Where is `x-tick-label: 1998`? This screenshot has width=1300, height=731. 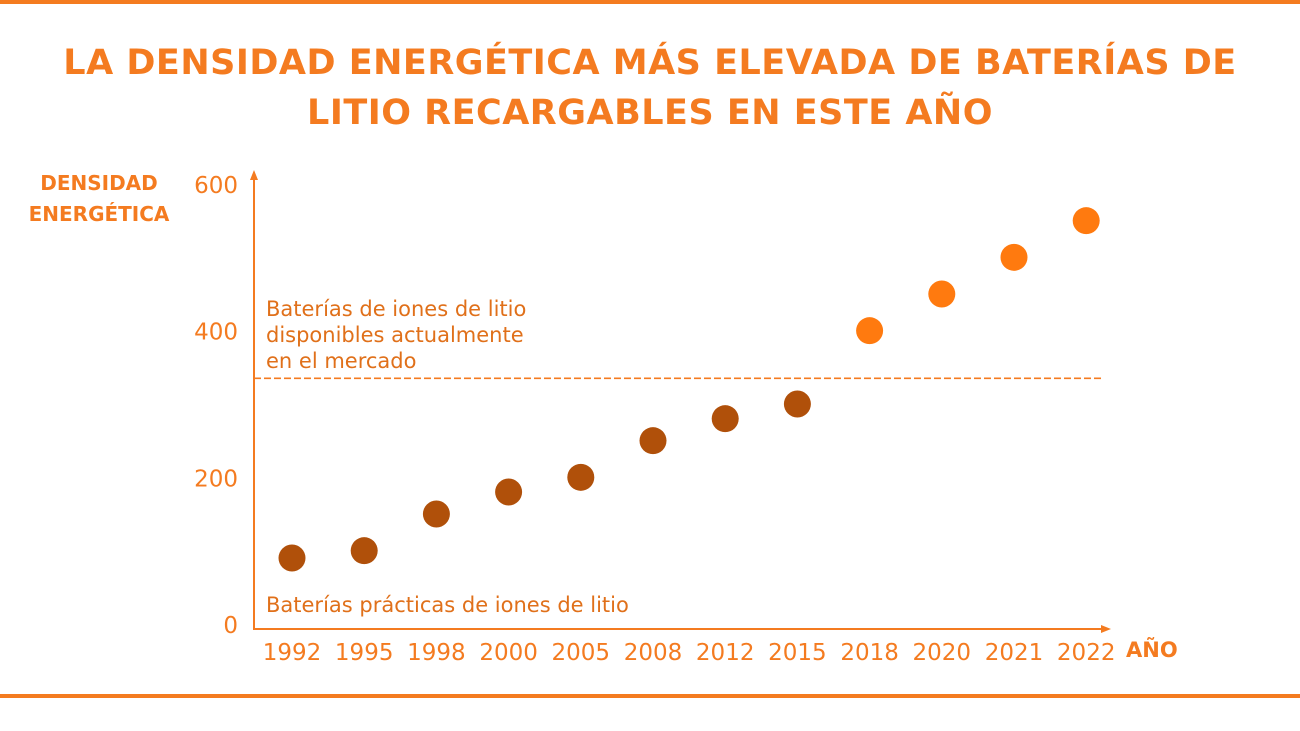 x-tick-label: 1998 is located at coordinates (436, 653).